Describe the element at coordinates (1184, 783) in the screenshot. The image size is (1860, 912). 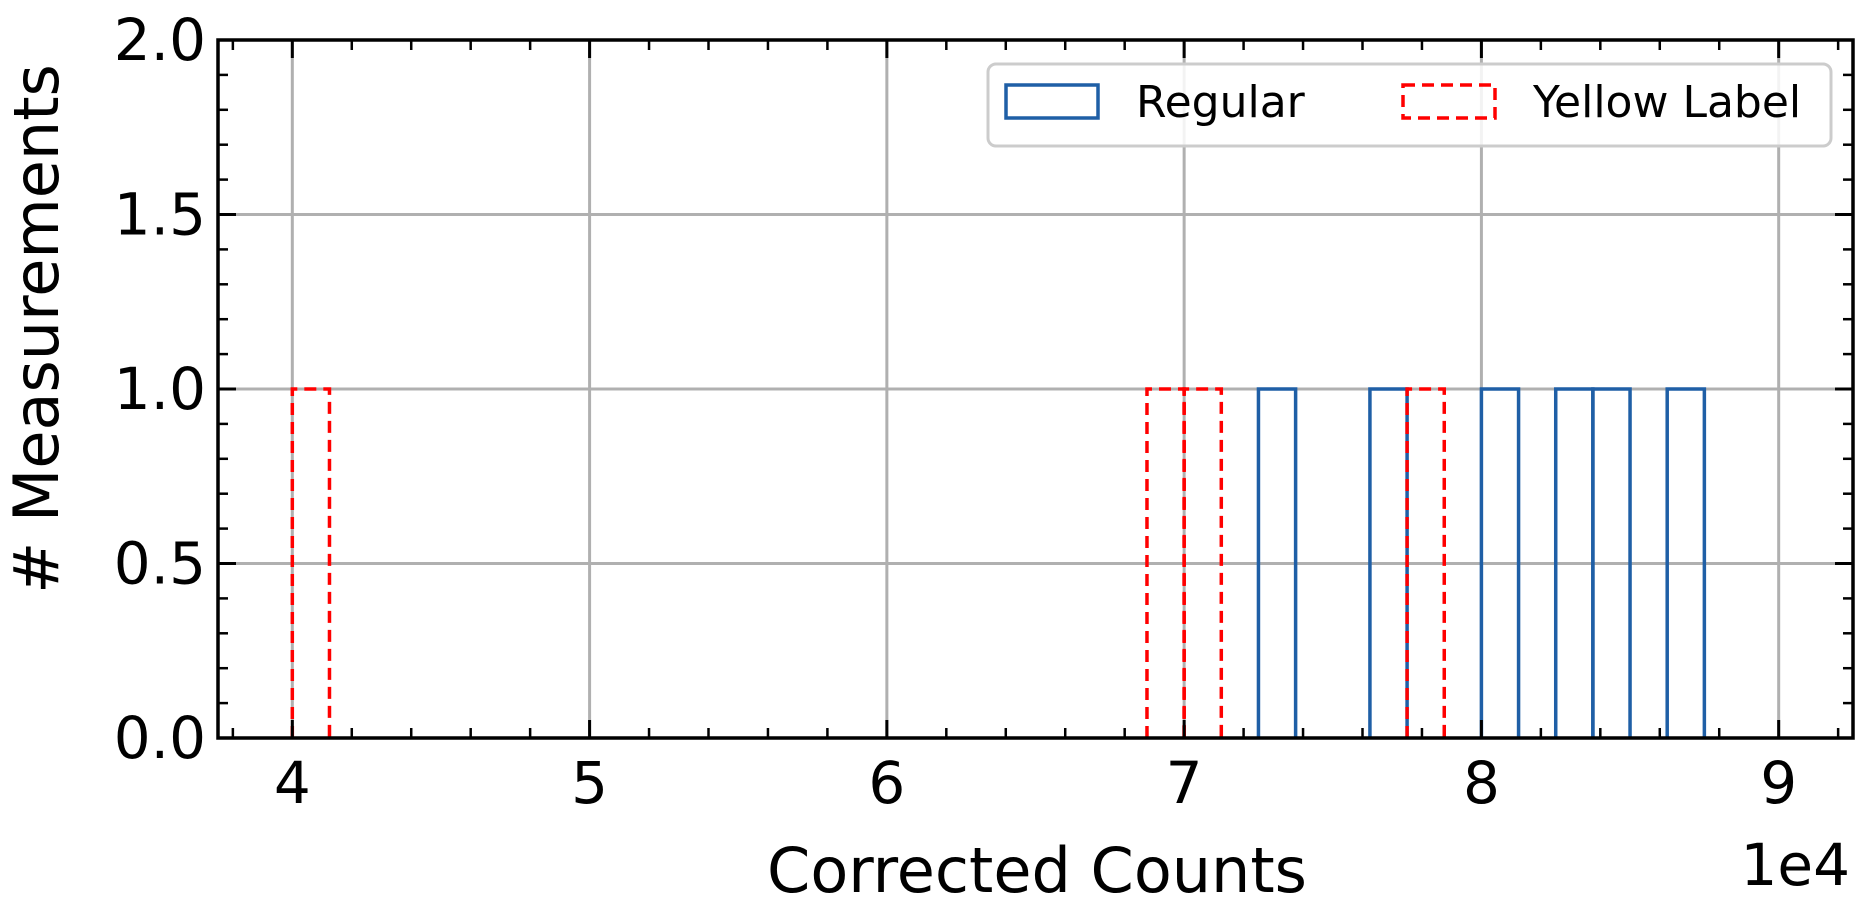
I see `x-tick-label-3: 7` at that location.